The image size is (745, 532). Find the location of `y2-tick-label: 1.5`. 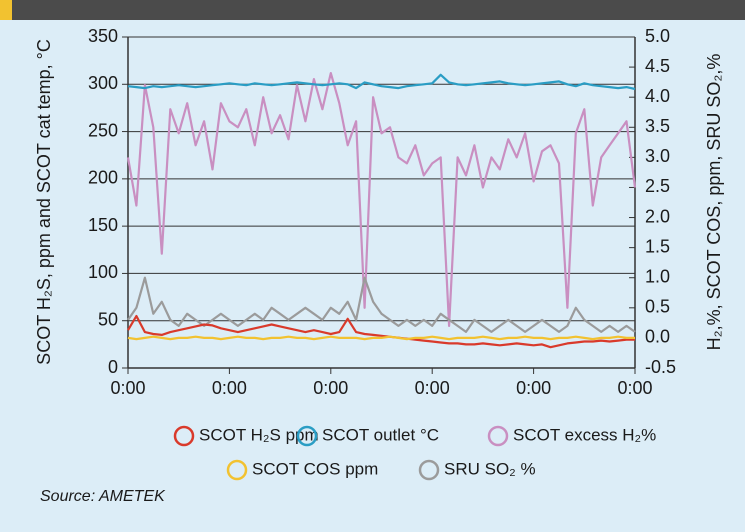

y2-tick-label: 1.5 is located at coordinates (657, 246).